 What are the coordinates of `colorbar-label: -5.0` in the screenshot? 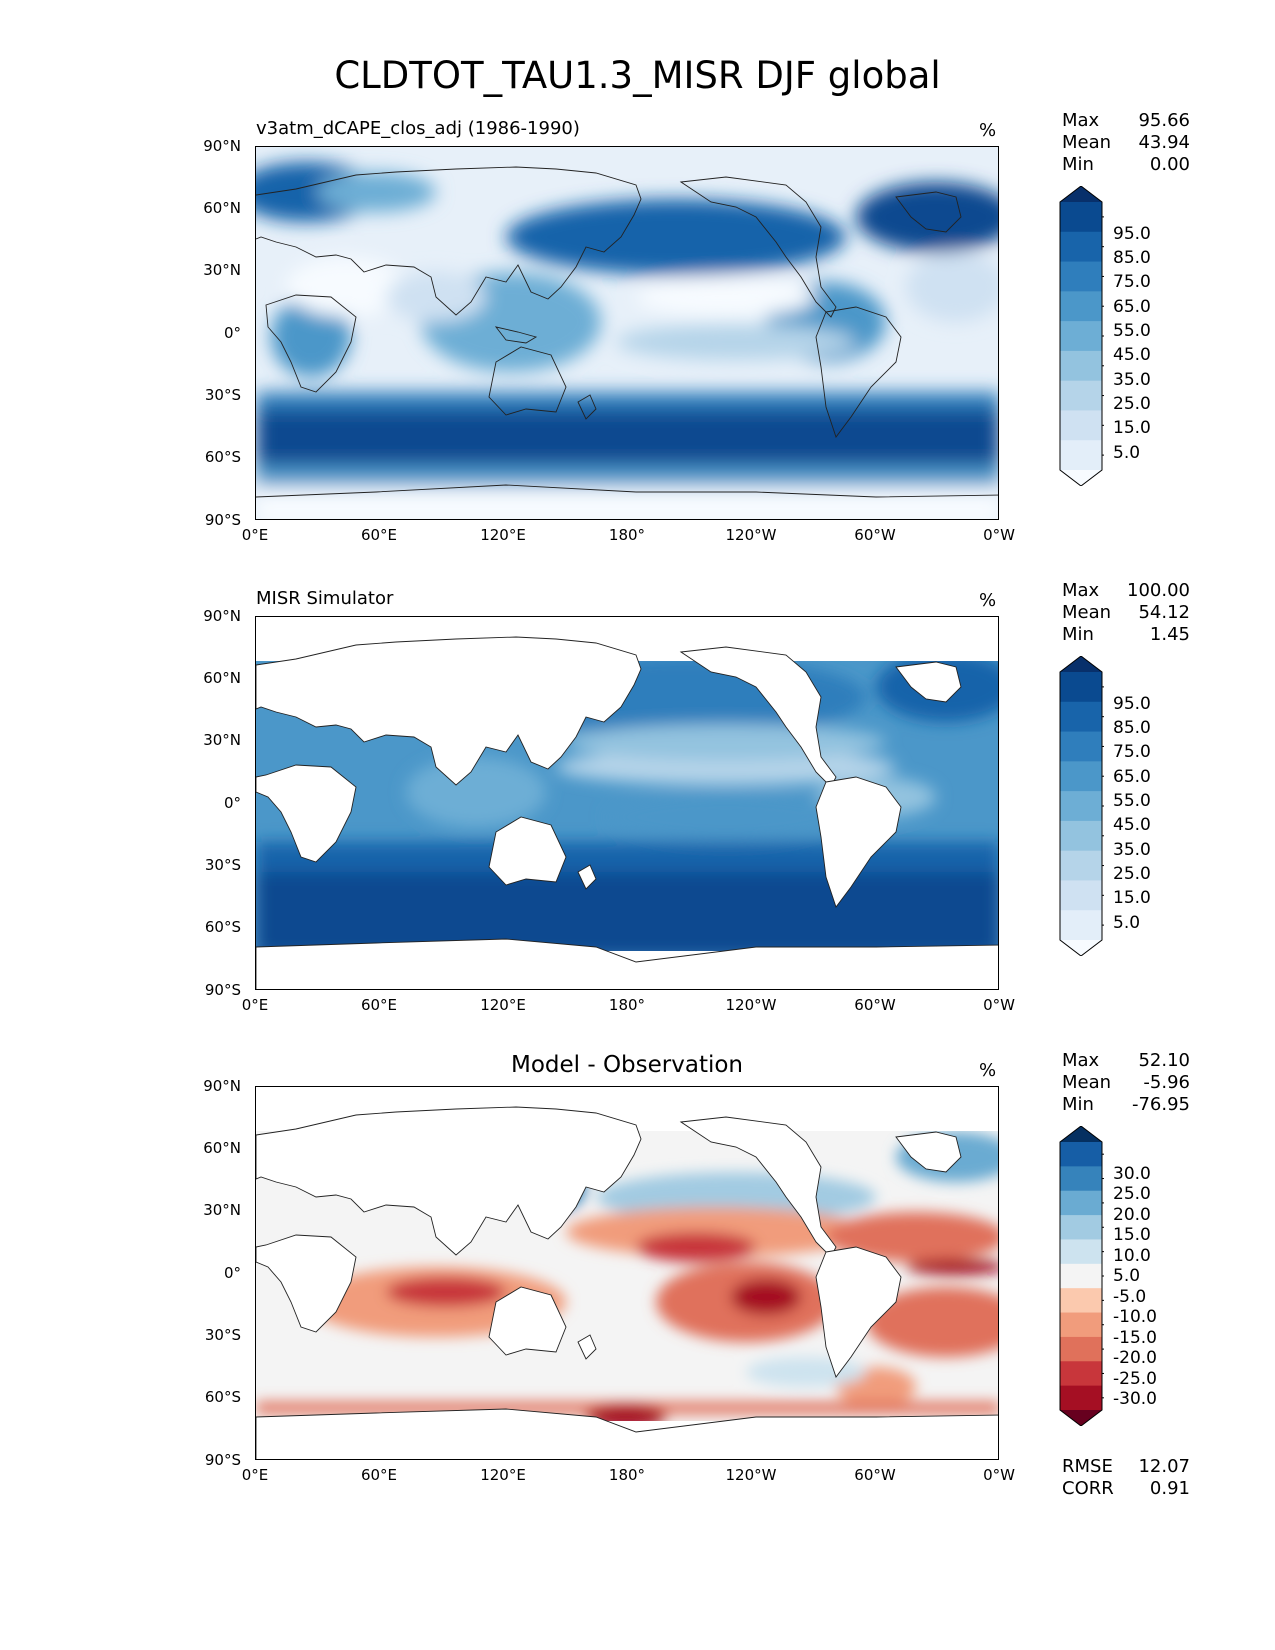 It's located at (1130, 1297).